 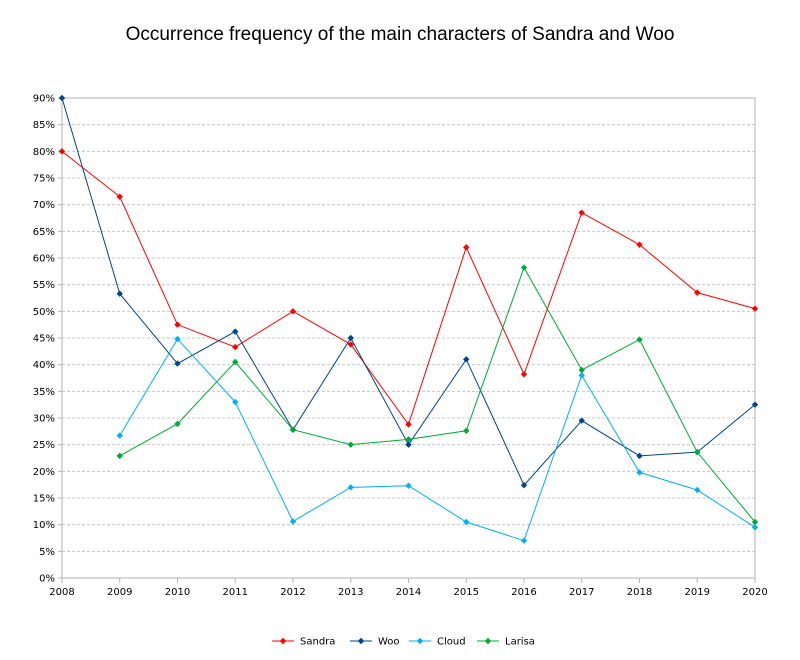 What do you see at coordinates (44, 472) in the screenshot?
I see `y-tick-label: 20%` at bounding box center [44, 472].